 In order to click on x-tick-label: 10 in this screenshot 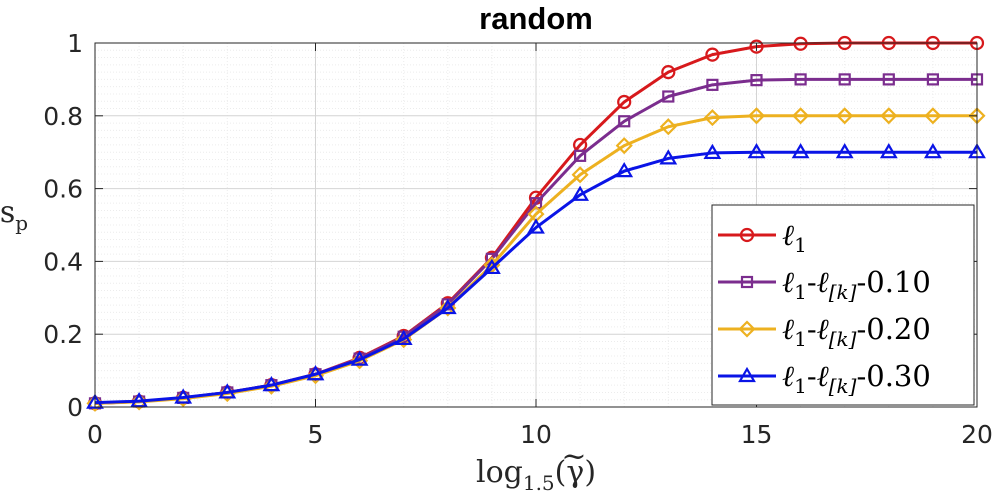, I will do `click(536, 434)`.